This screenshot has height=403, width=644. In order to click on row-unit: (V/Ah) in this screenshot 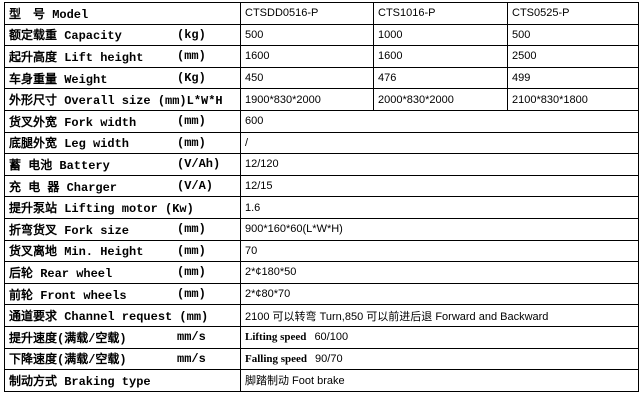, I will do `click(199, 164)`.